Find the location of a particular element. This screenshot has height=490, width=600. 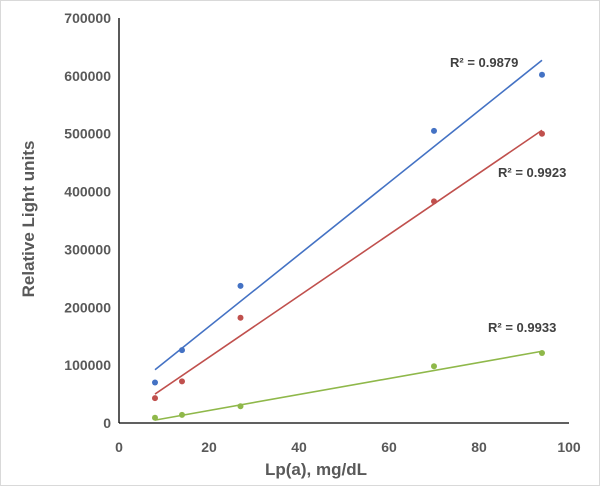

y-tick-label: 500000 is located at coordinates (87, 134).